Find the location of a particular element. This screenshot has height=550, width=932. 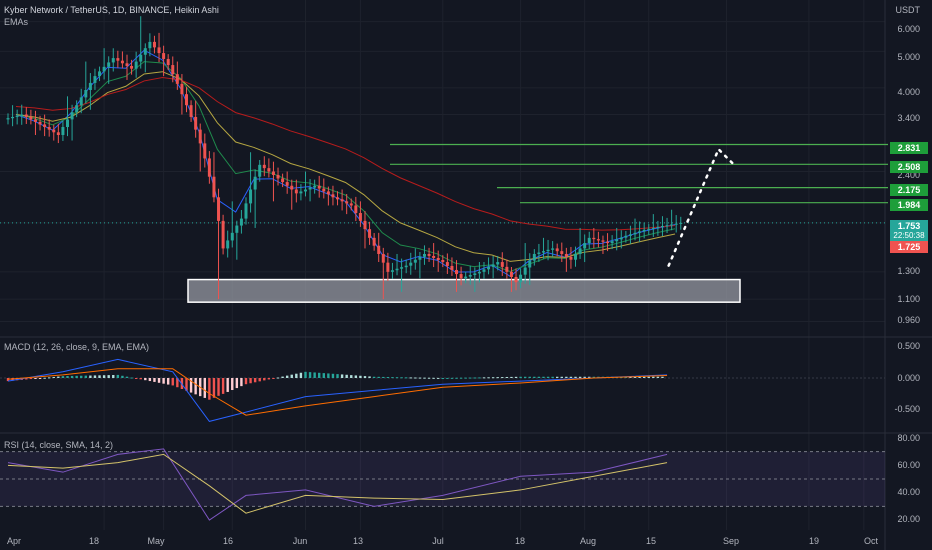

signal-line is located at coordinates (337, 392).